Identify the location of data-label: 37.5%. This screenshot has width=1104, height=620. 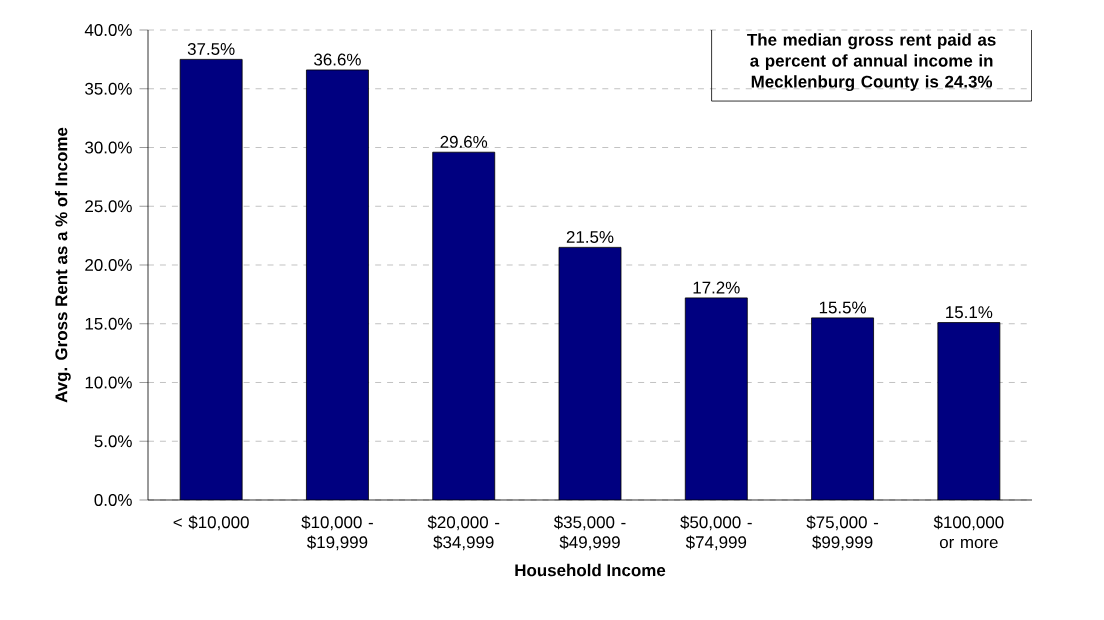
(211, 49).